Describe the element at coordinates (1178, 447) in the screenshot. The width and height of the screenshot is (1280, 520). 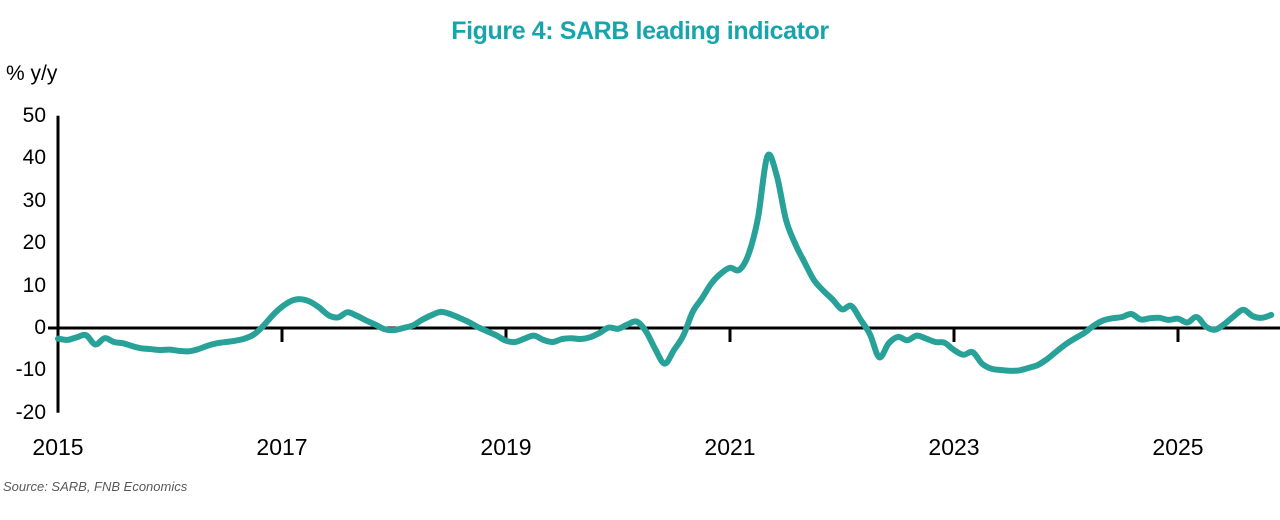
I see `x-tick-label: 2025` at that location.